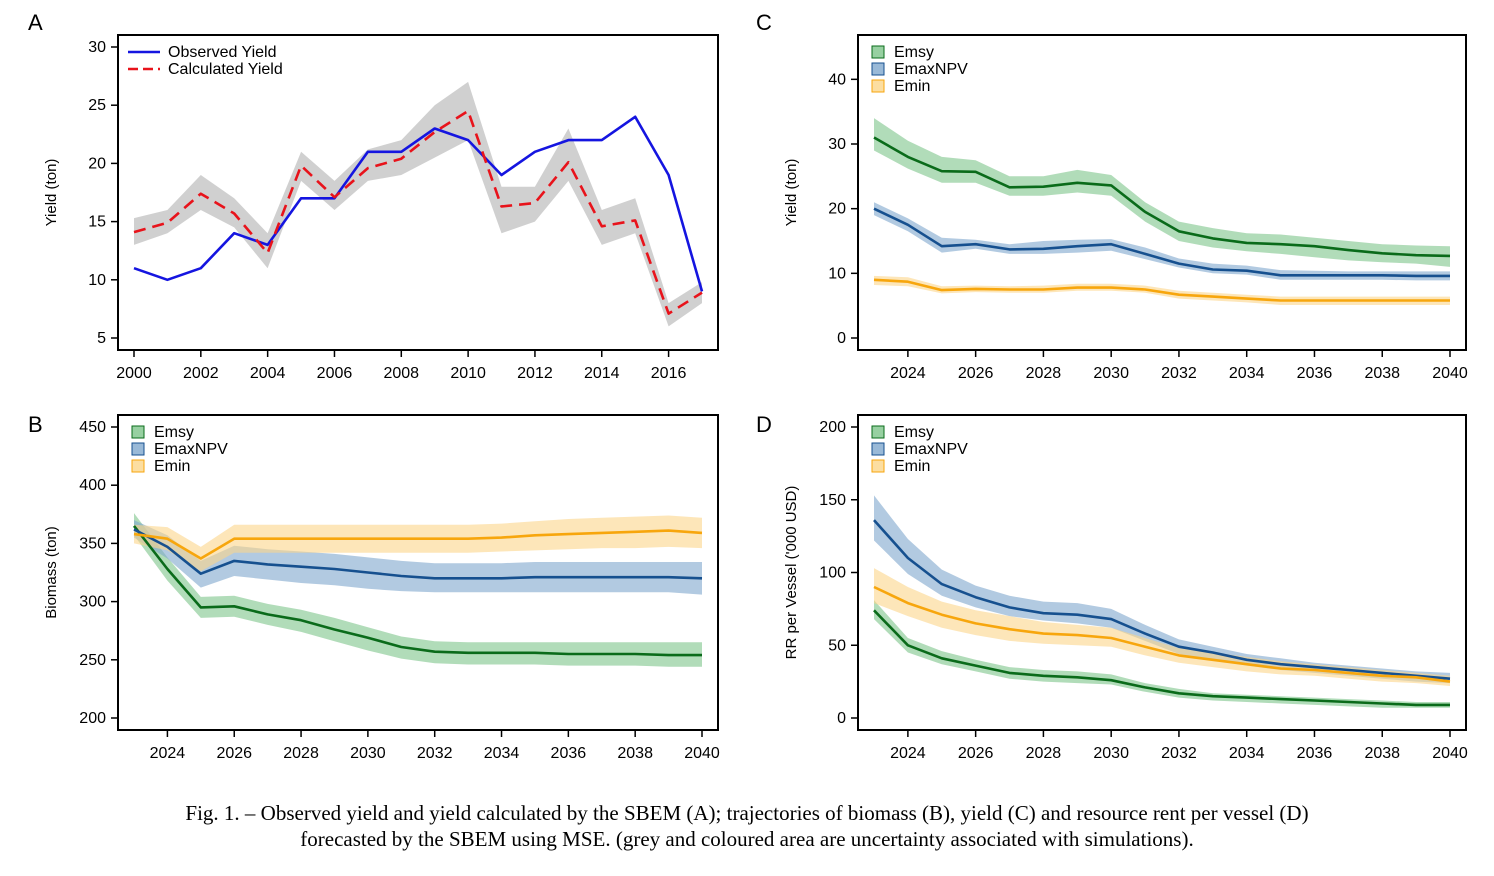  What do you see at coordinates (912, 86) in the screenshot?
I see `legend-label: Emin` at bounding box center [912, 86].